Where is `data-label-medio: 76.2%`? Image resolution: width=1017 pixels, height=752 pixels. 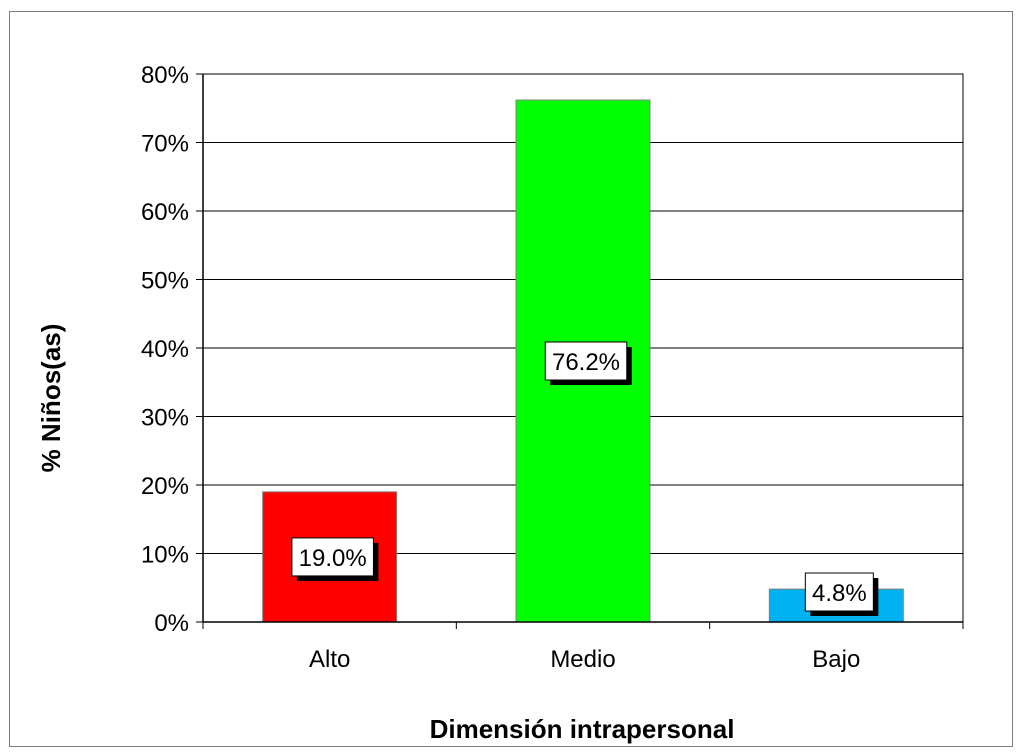 data-label-medio: 76.2% is located at coordinates (588, 363).